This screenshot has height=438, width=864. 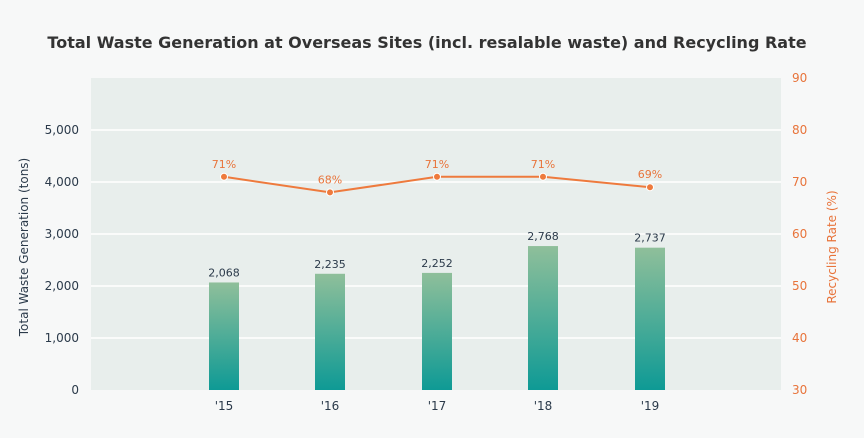 What do you see at coordinates (650, 238) in the screenshot?
I see `bar-value-label: 2,737` at bounding box center [650, 238].